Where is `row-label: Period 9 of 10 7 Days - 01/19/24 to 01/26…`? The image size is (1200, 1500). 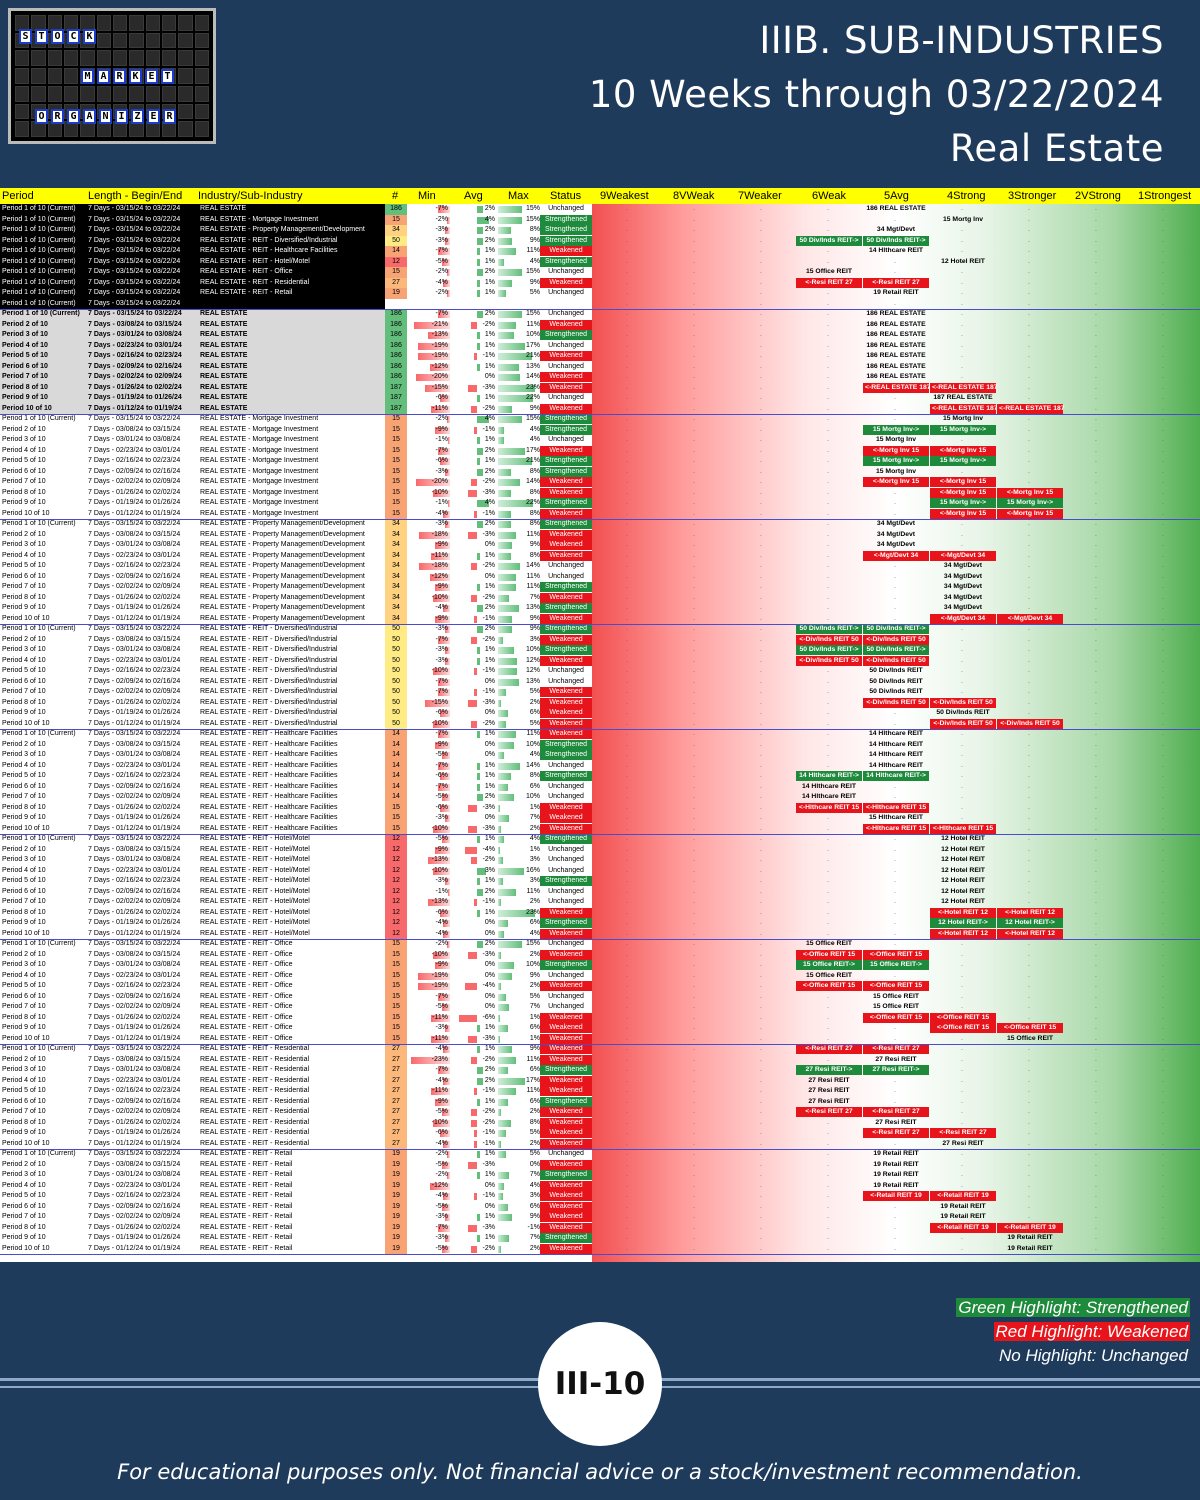
row-label: Period 9 of 10 7 Days - 01/19/24 to 01/26… is located at coordinates (192, 1133).